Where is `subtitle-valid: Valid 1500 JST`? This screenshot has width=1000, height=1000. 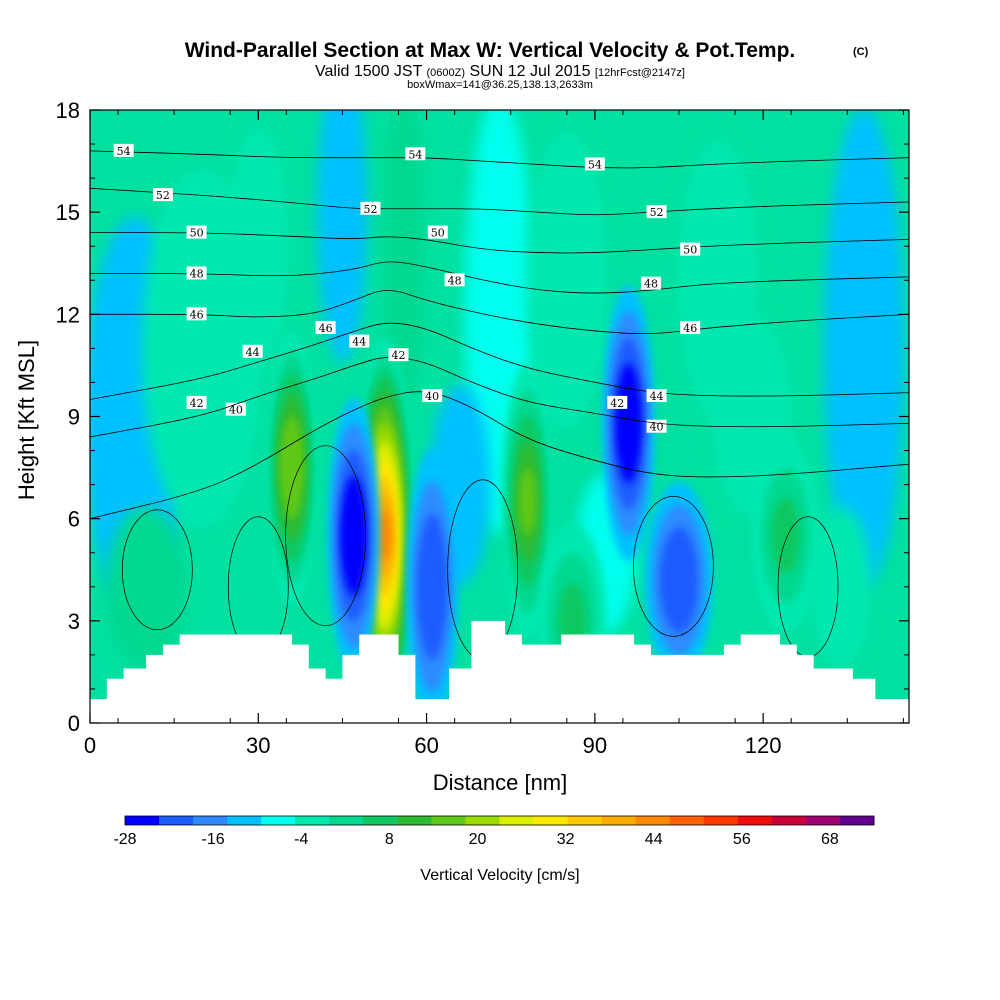 subtitle-valid: Valid 1500 JST is located at coordinates (369, 71).